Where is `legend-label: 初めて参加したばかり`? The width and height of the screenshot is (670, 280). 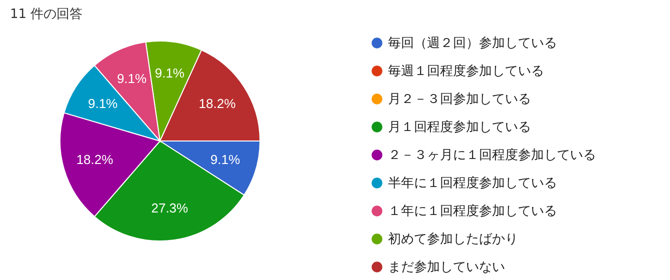
legend-label: 初めて参加したばかり is located at coordinates (453, 239).